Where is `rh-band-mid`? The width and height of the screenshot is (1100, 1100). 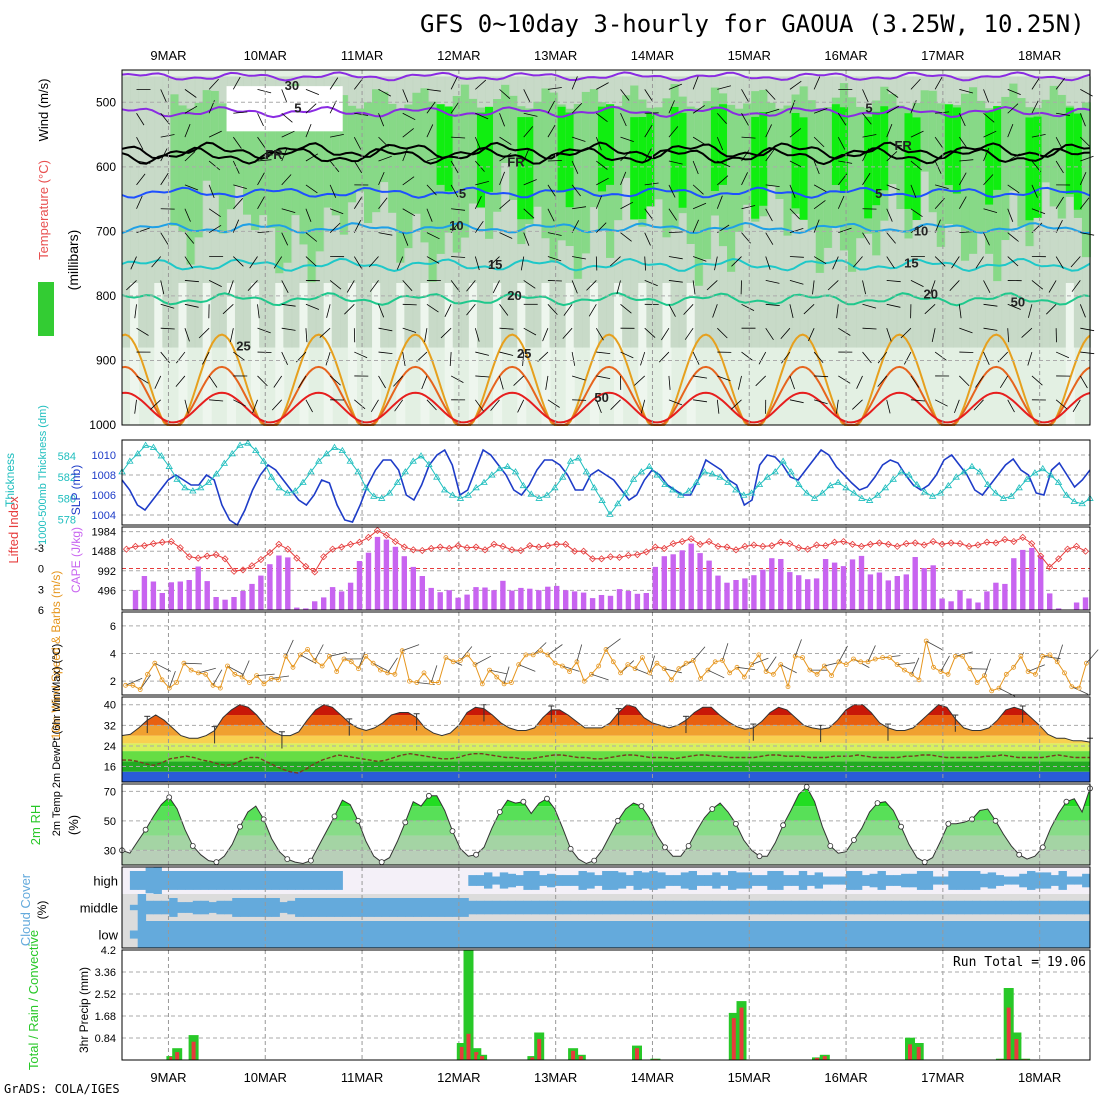 rh-band-mid is located at coordinates (207, 212).